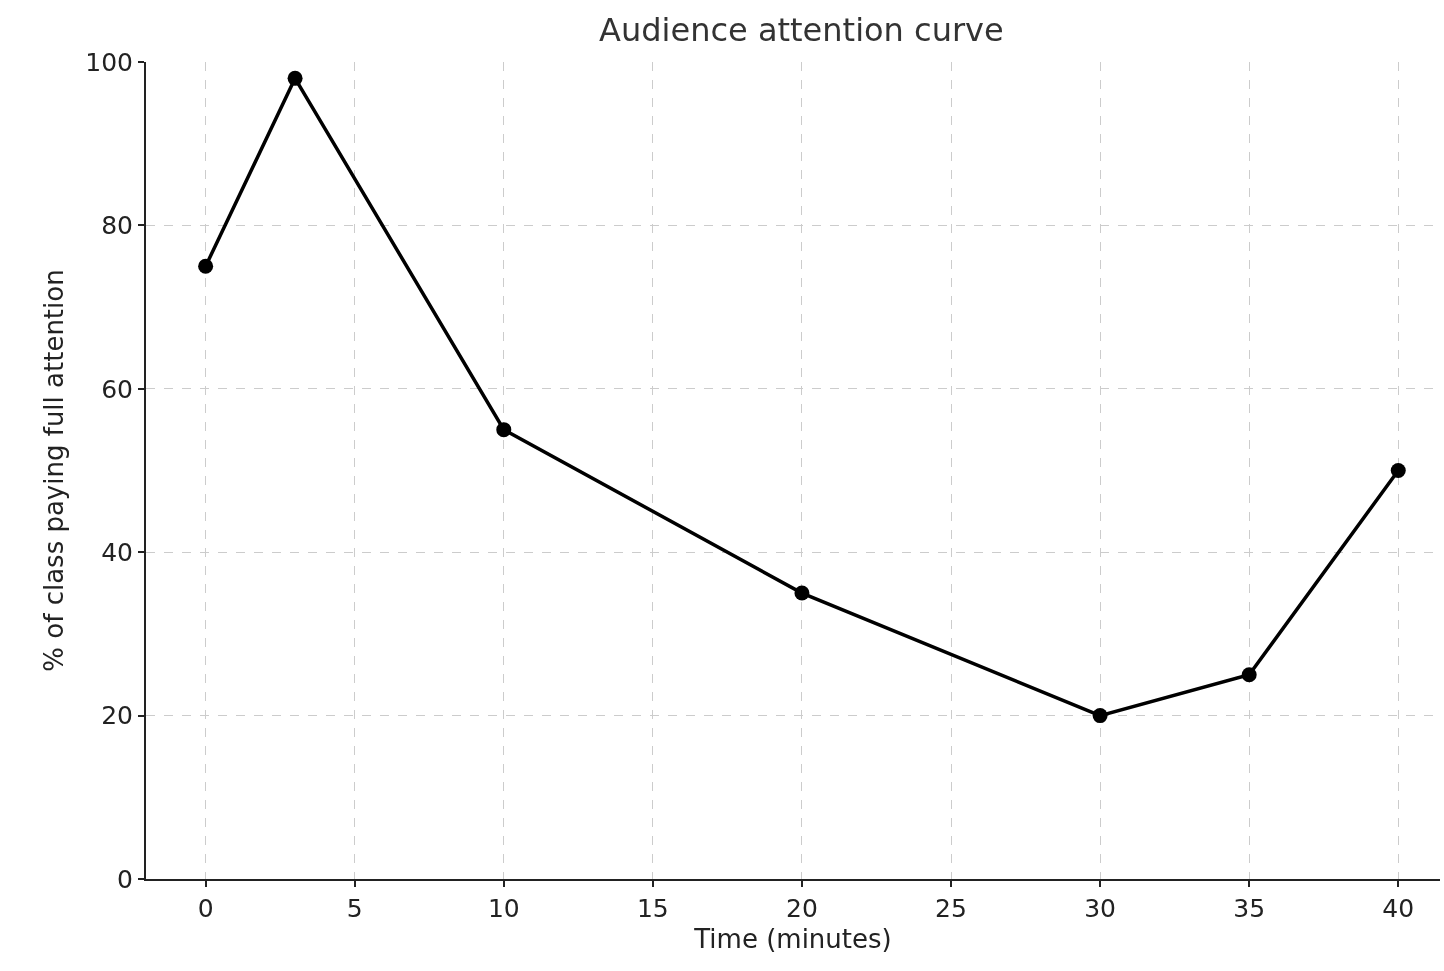 This screenshot has width=1444, height=971. Describe the element at coordinates (802, 908) in the screenshot. I see `x-tick-label: 20` at that location.